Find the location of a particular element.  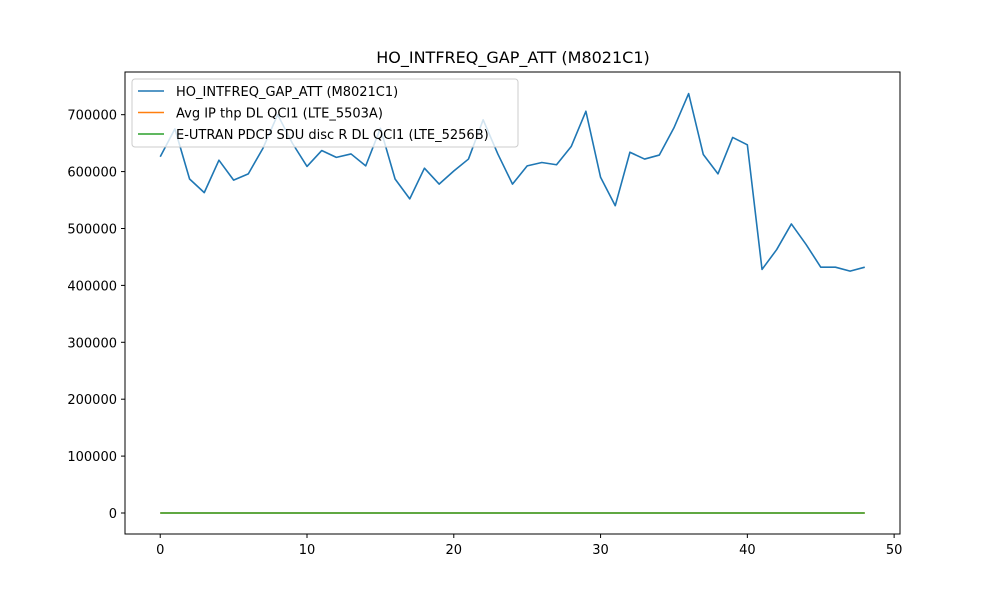

y-tick-label: 300000 is located at coordinates (92, 343).